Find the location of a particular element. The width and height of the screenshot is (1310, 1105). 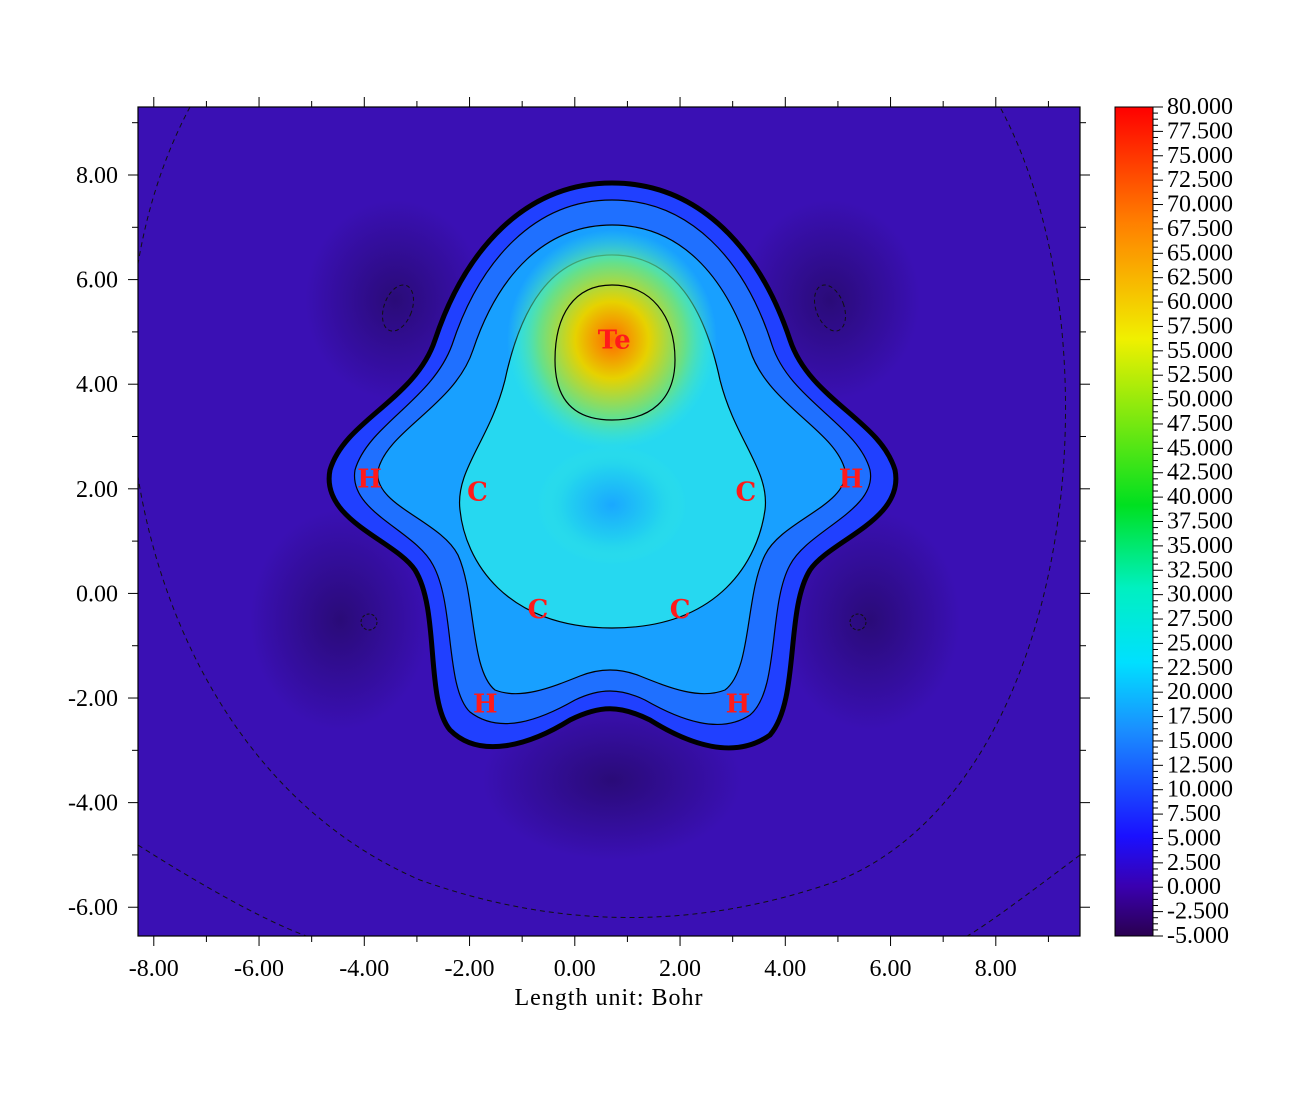

y-tick-label: 4.00 is located at coordinates (97, 385).